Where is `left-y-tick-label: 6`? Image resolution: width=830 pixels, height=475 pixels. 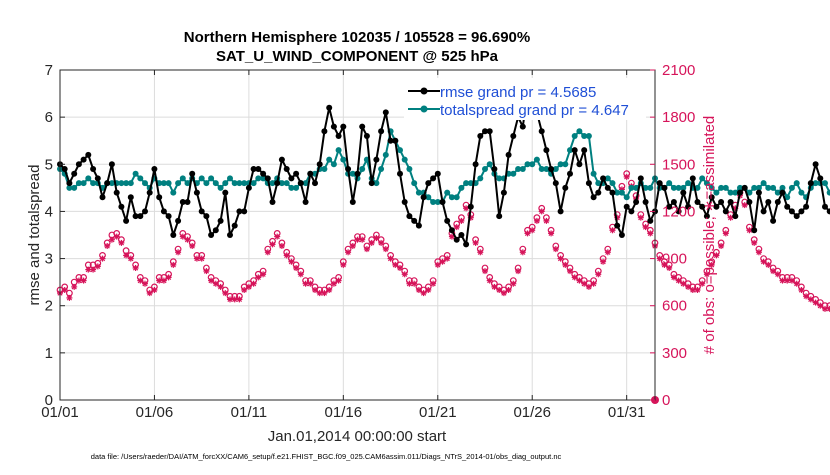
left-y-tick-label: 6 is located at coordinates (49, 117).